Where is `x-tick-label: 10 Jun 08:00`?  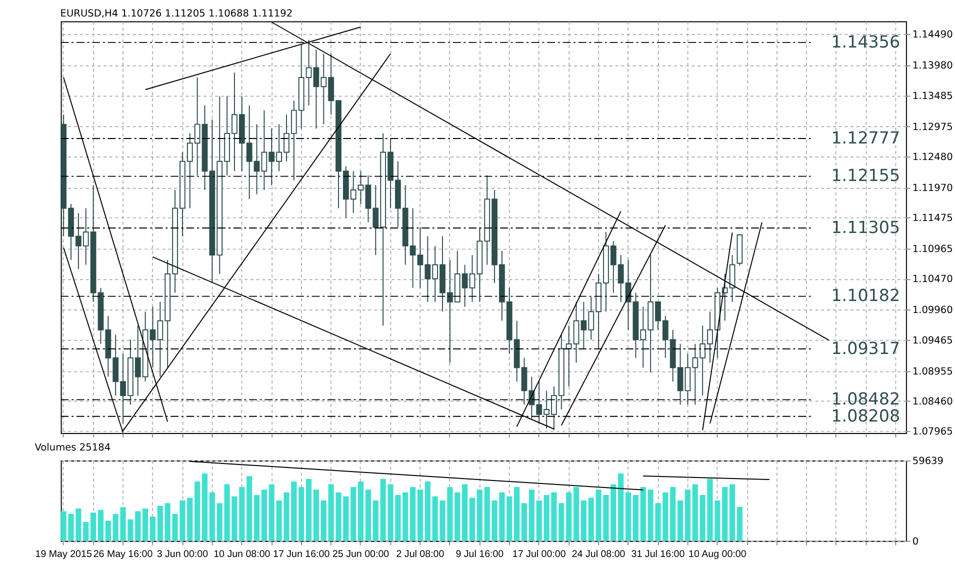 x-tick-label: 10 Jun 08:00 is located at coordinates (242, 554).